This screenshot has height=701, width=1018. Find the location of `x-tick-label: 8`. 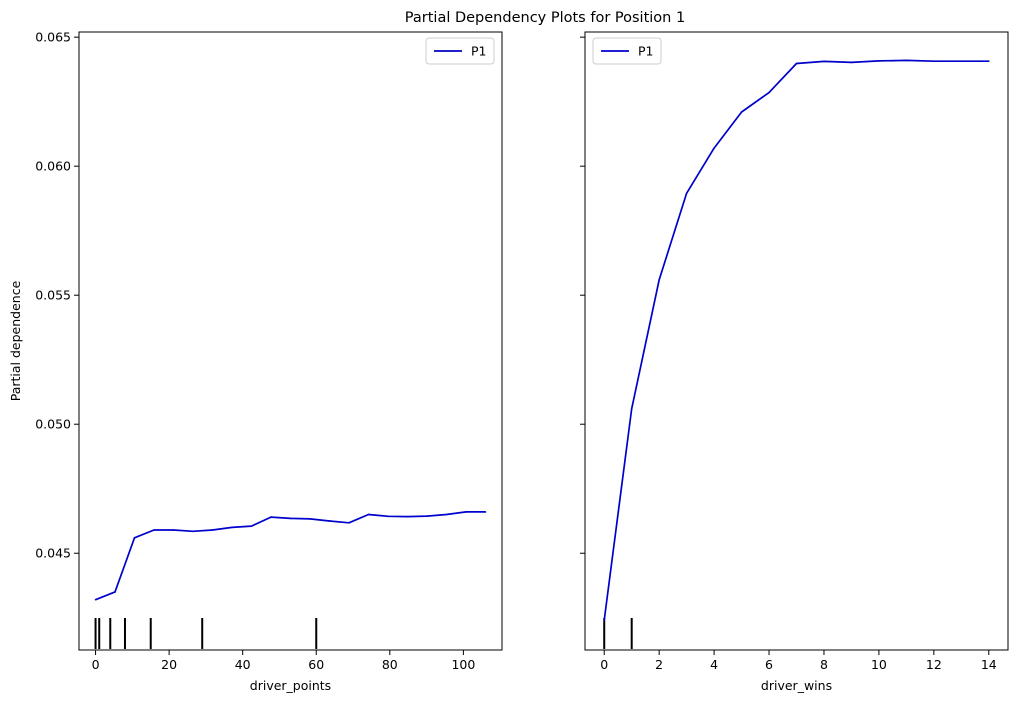

x-tick-label: 8 is located at coordinates (824, 664).